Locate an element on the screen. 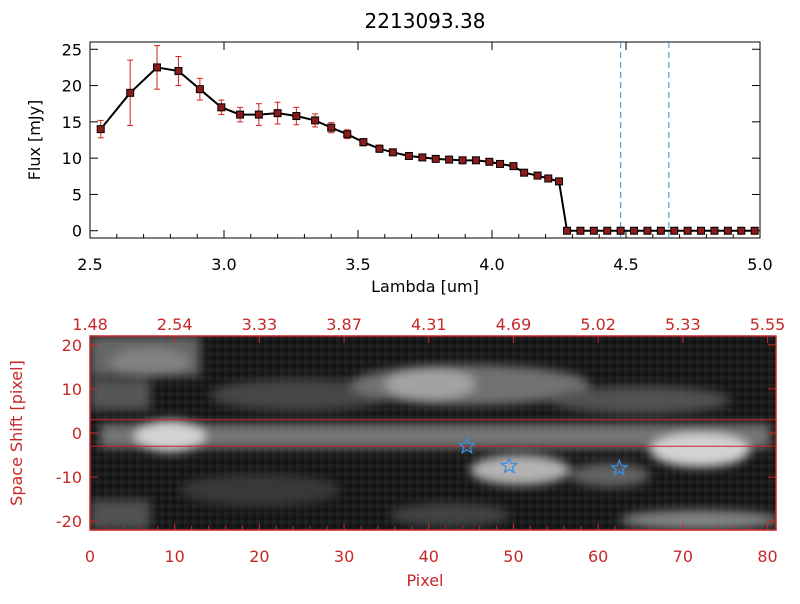 The image size is (800, 604). wavelength-tick-label: 5.02 is located at coordinates (598, 324).